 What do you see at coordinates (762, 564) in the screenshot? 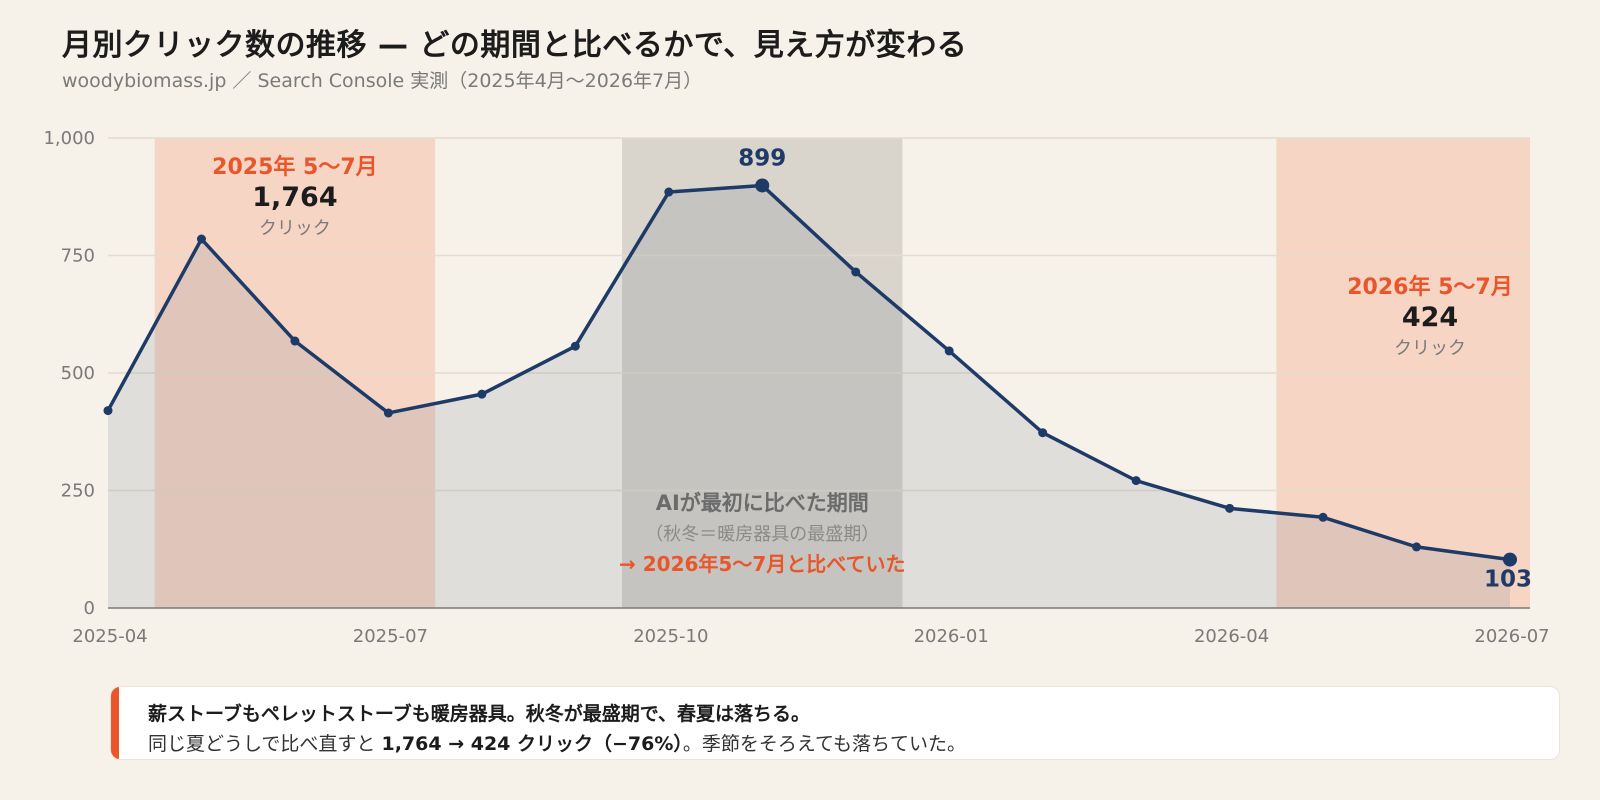
I see `ai-period-note: → 2026年5〜7月と比べていた` at bounding box center [762, 564].